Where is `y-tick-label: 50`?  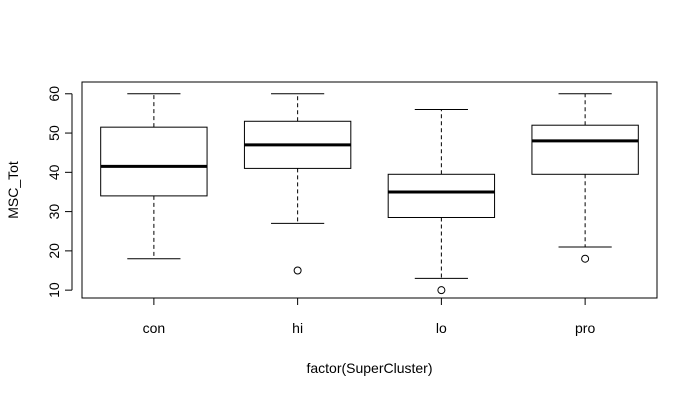 y-tick-label: 50 is located at coordinates (54, 133).